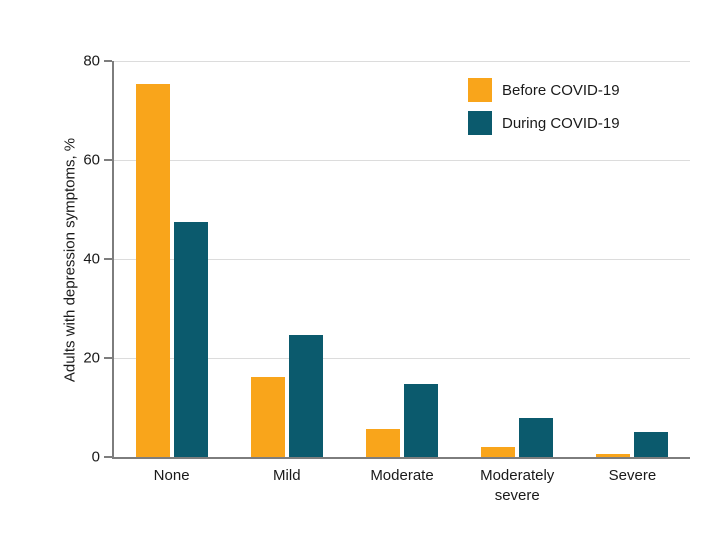  What do you see at coordinates (171, 475) in the screenshot?
I see `x-label-none: None` at bounding box center [171, 475].